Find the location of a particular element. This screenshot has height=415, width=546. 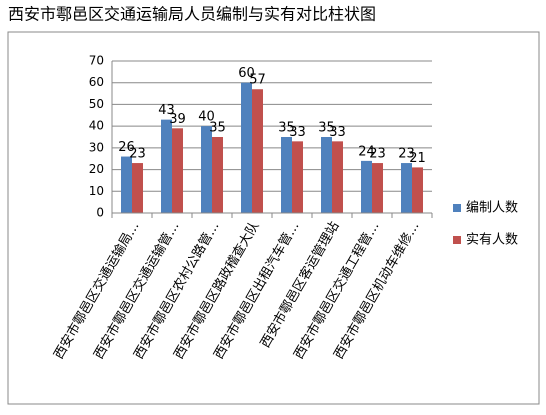

x-tick-label: 西安市鄠邑区客运管理站 is located at coordinates (299, 285).